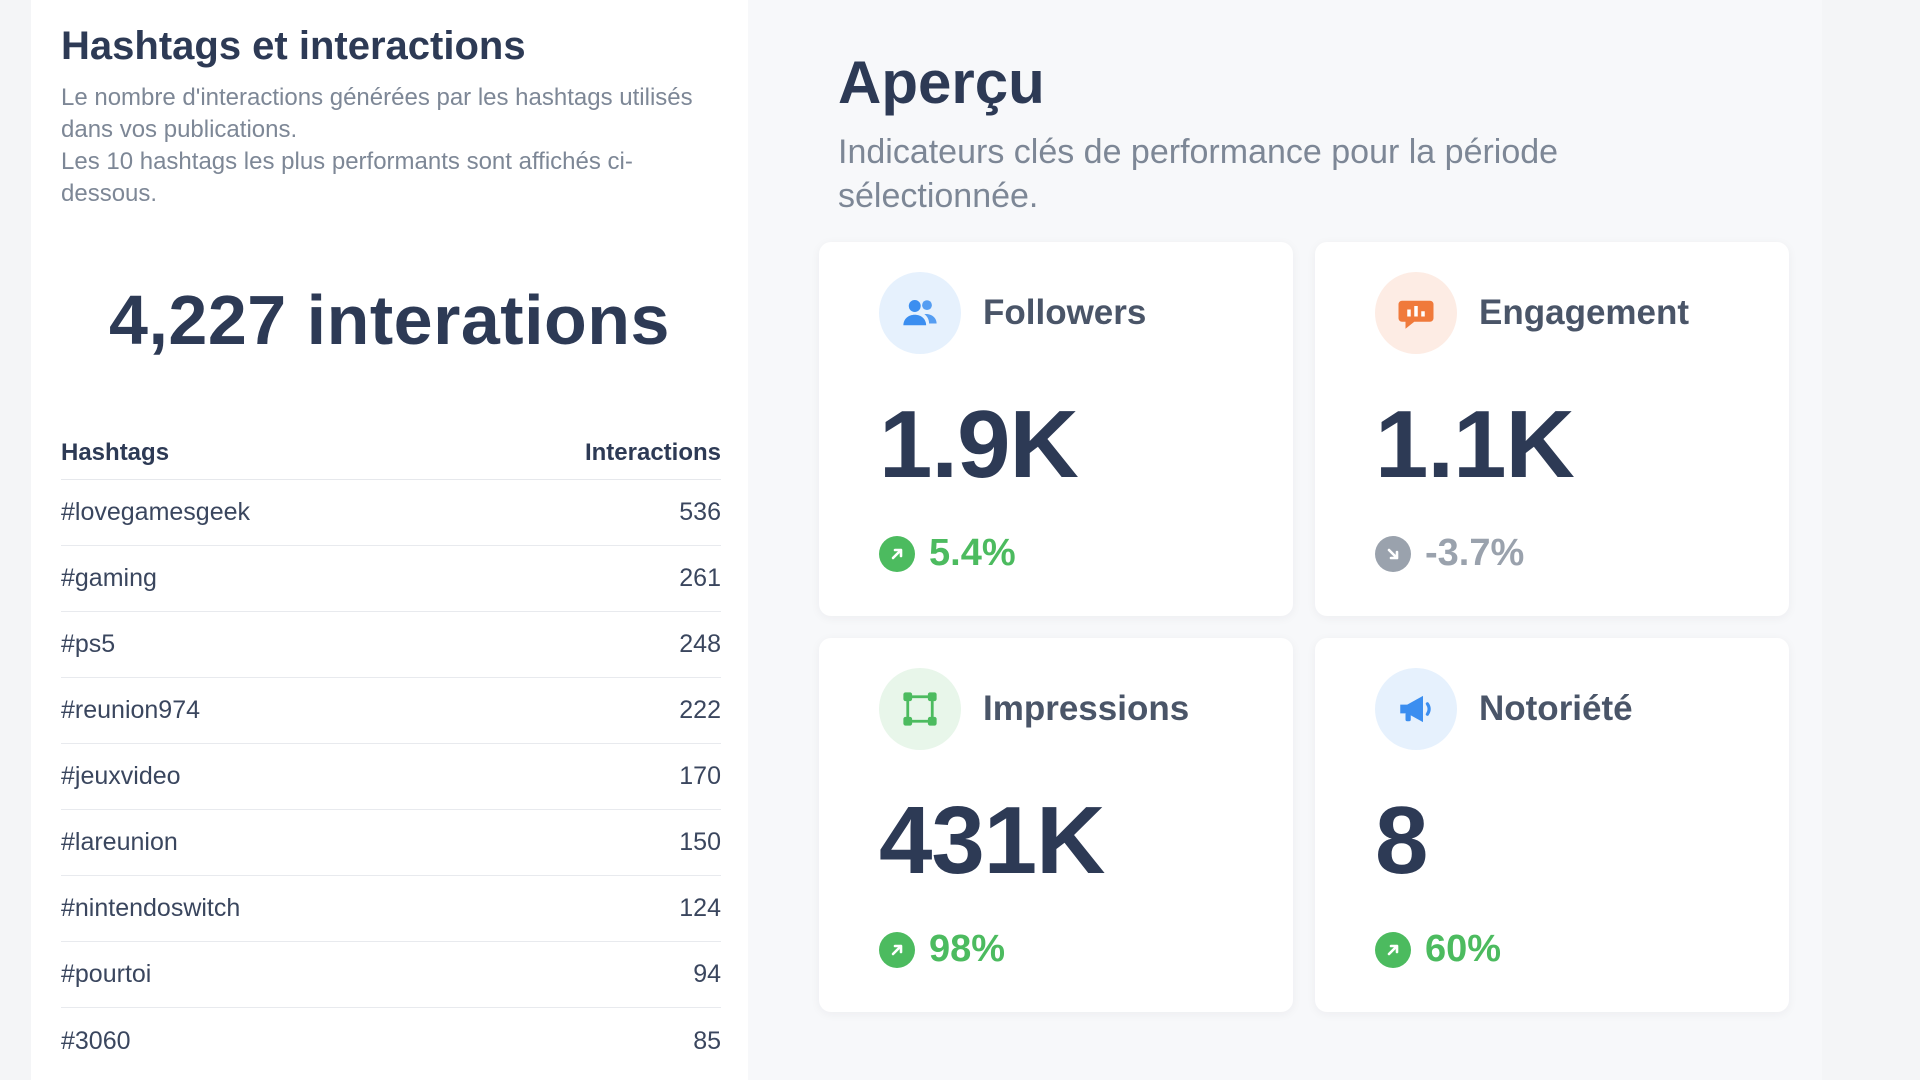 This screenshot has height=1080, width=1920. What do you see at coordinates (115, 452) in the screenshot?
I see `column-hashtags: Hashtags` at bounding box center [115, 452].